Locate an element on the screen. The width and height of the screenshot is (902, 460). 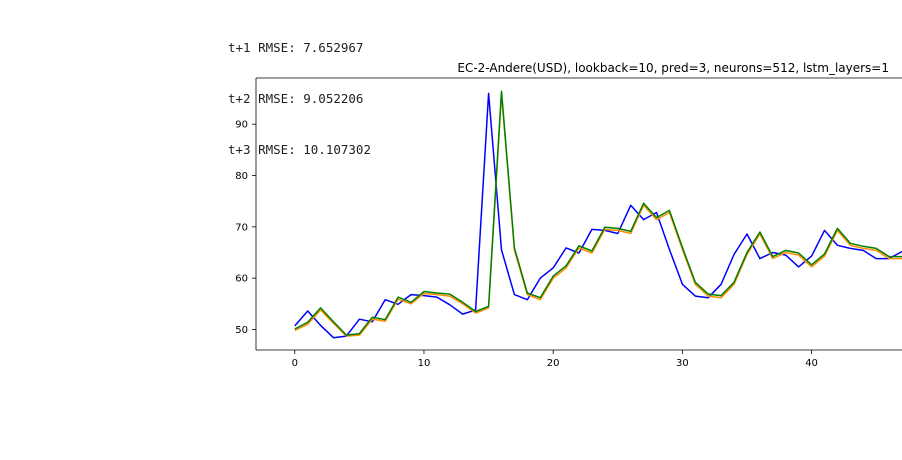
x-tick-label: 0 is located at coordinates (295, 363).